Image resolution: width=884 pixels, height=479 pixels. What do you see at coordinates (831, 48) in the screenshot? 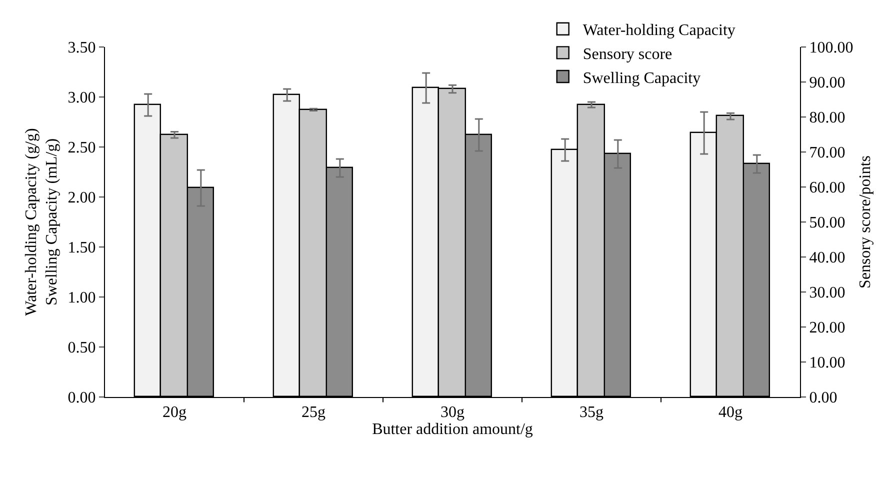
I see `y2-tick-label: 100.00` at bounding box center [831, 48].